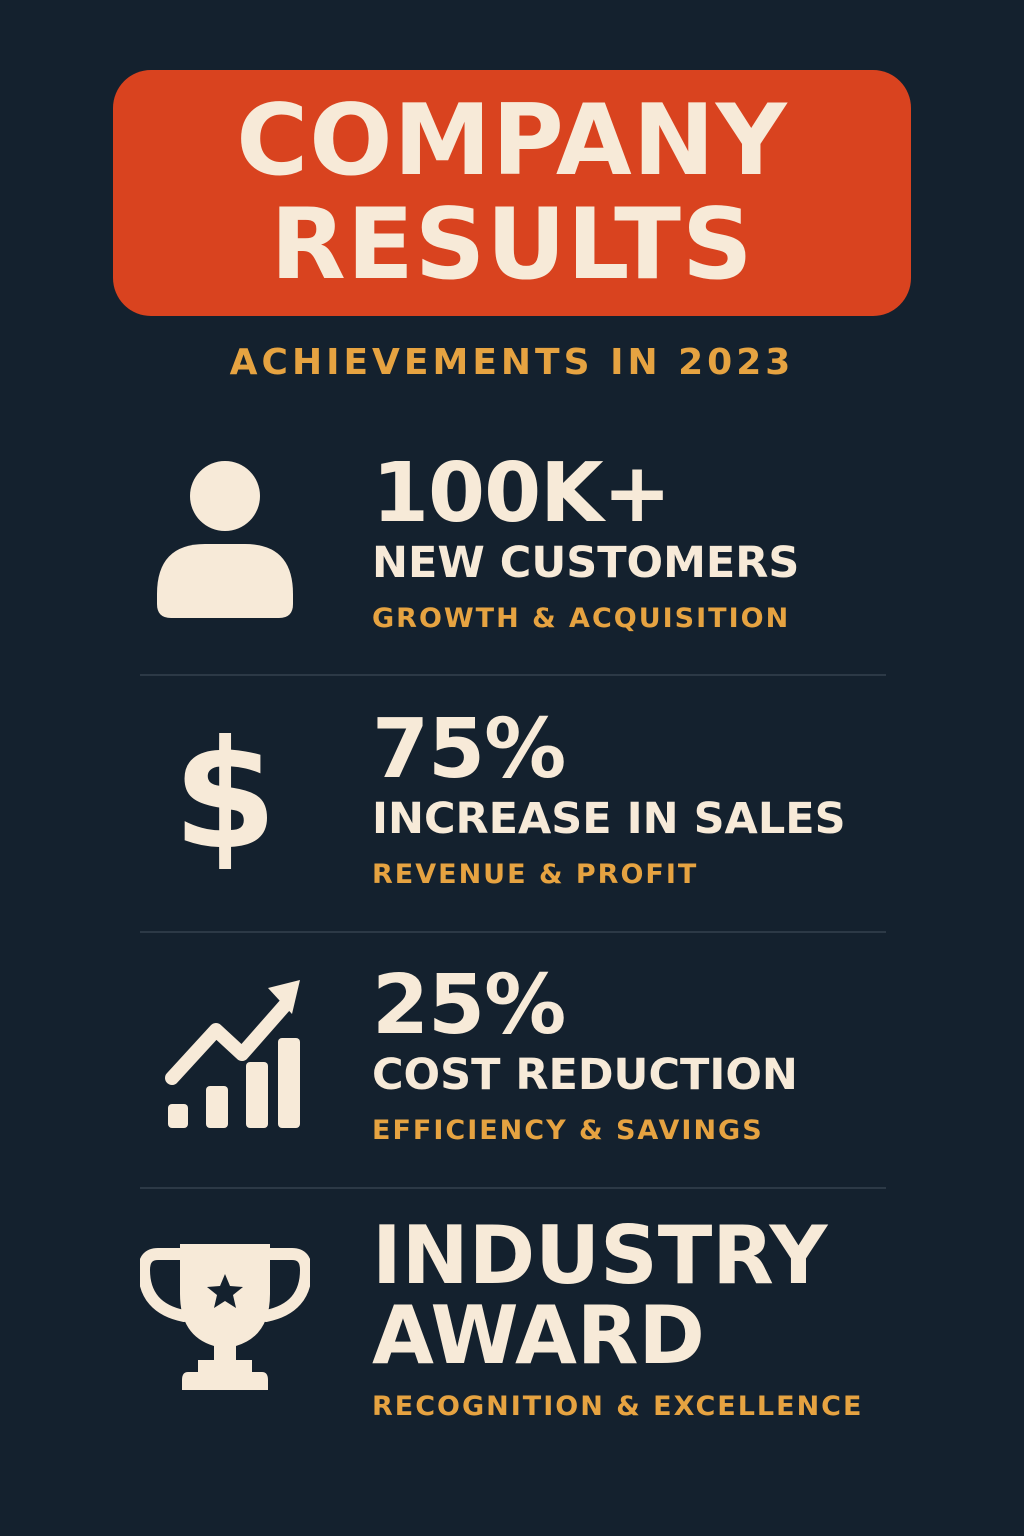  Describe the element at coordinates (535, 874) in the screenshot. I see `stat-subtitle: REVENUE & PROFIT` at that location.